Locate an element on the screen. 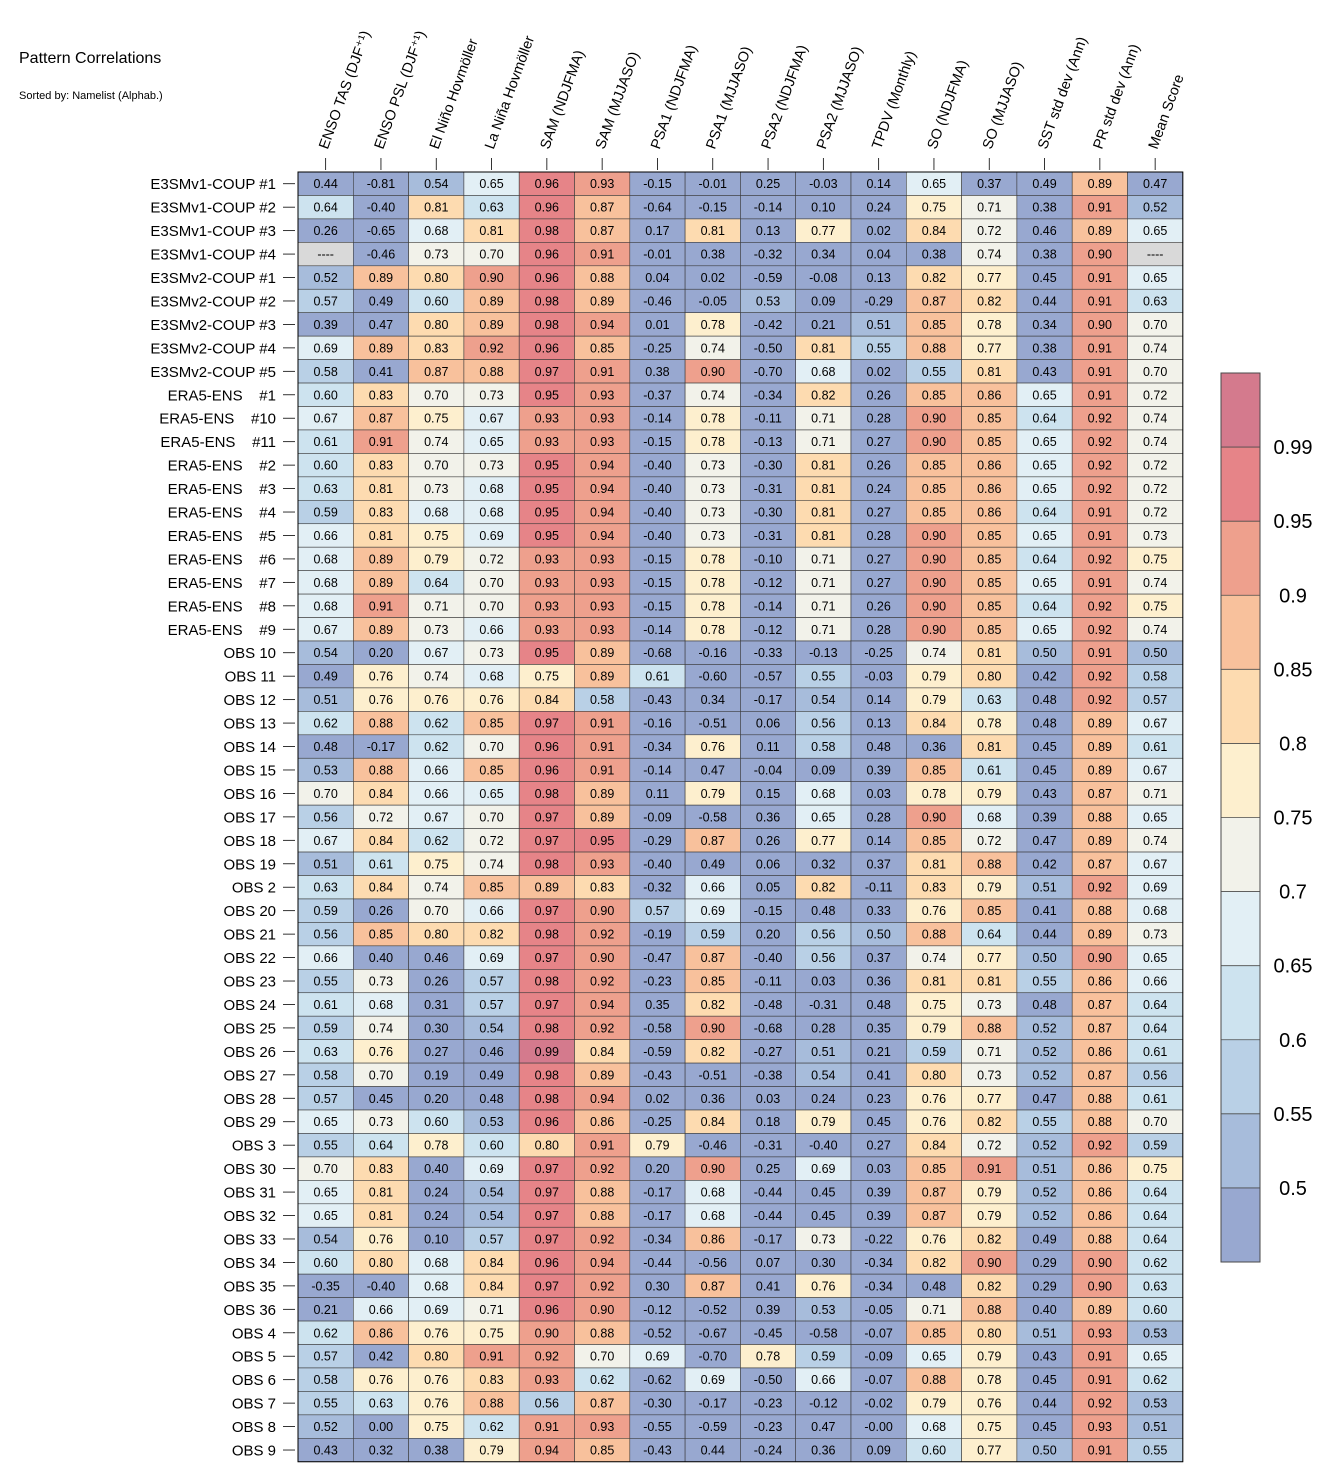 This screenshot has width=1333, height=1484. cell-value-label: 0.24 is located at coordinates (823, 1099).